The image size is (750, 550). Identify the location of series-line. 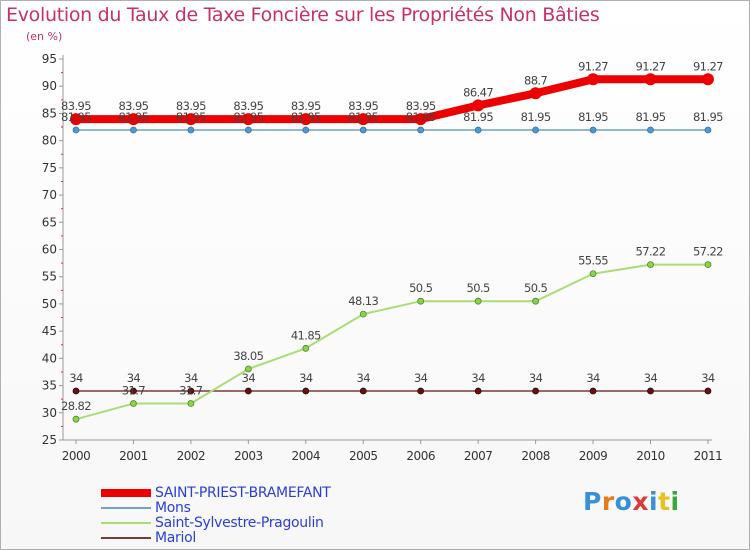
(392, 99).